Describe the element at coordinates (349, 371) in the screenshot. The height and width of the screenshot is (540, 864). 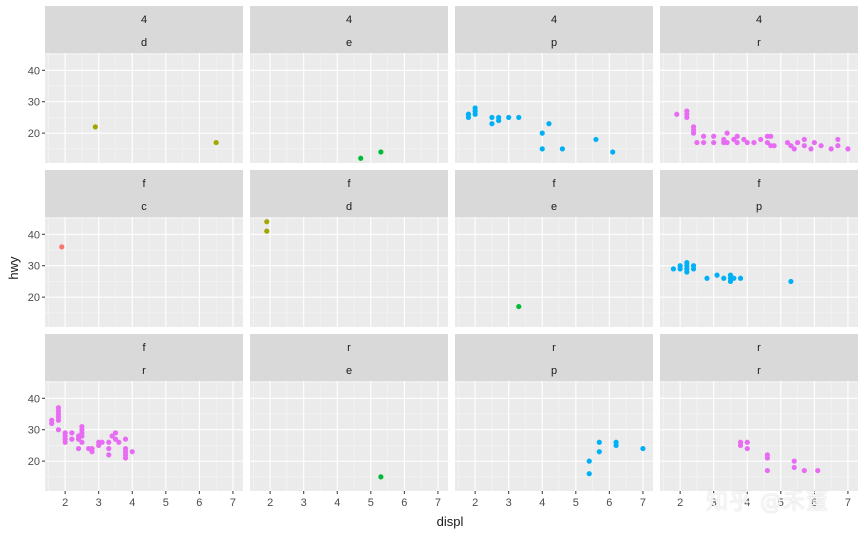
I see `strip-label-class: e` at that location.